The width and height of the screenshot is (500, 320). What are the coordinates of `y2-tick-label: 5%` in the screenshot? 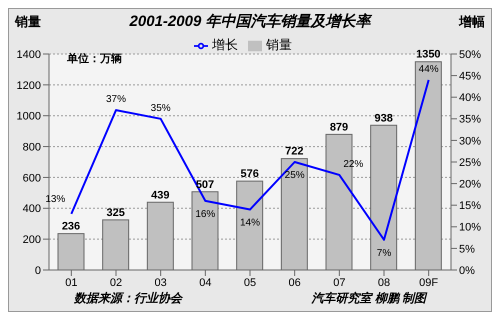 It's located at (467, 249).